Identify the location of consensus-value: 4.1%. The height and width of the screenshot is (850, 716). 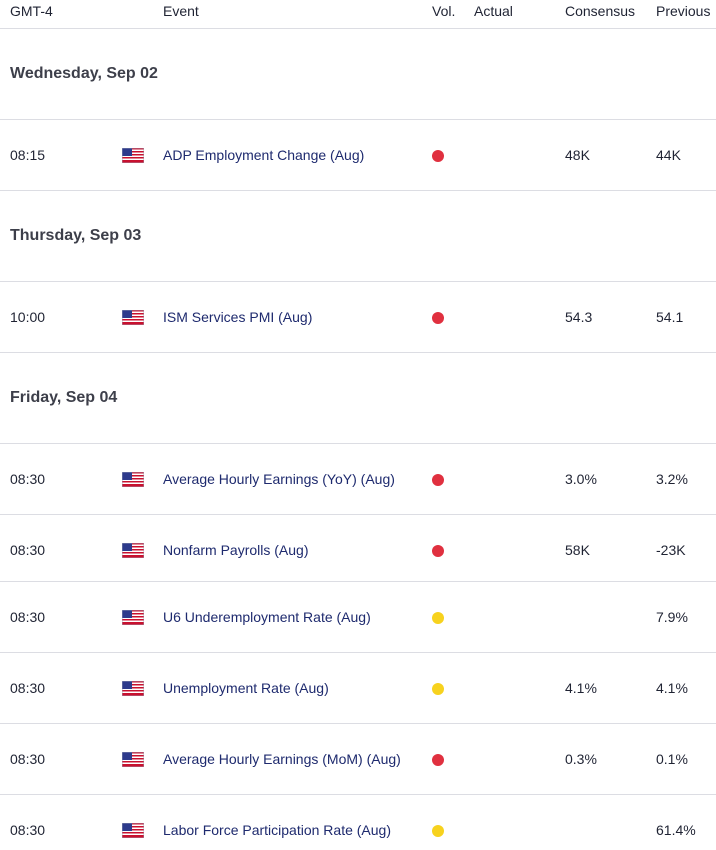
(581, 688).